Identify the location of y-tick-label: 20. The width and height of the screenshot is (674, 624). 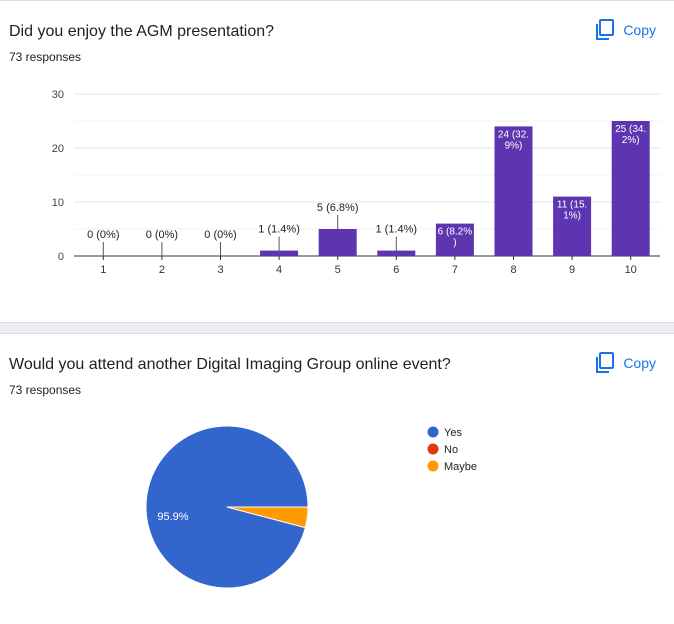
(58, 149).